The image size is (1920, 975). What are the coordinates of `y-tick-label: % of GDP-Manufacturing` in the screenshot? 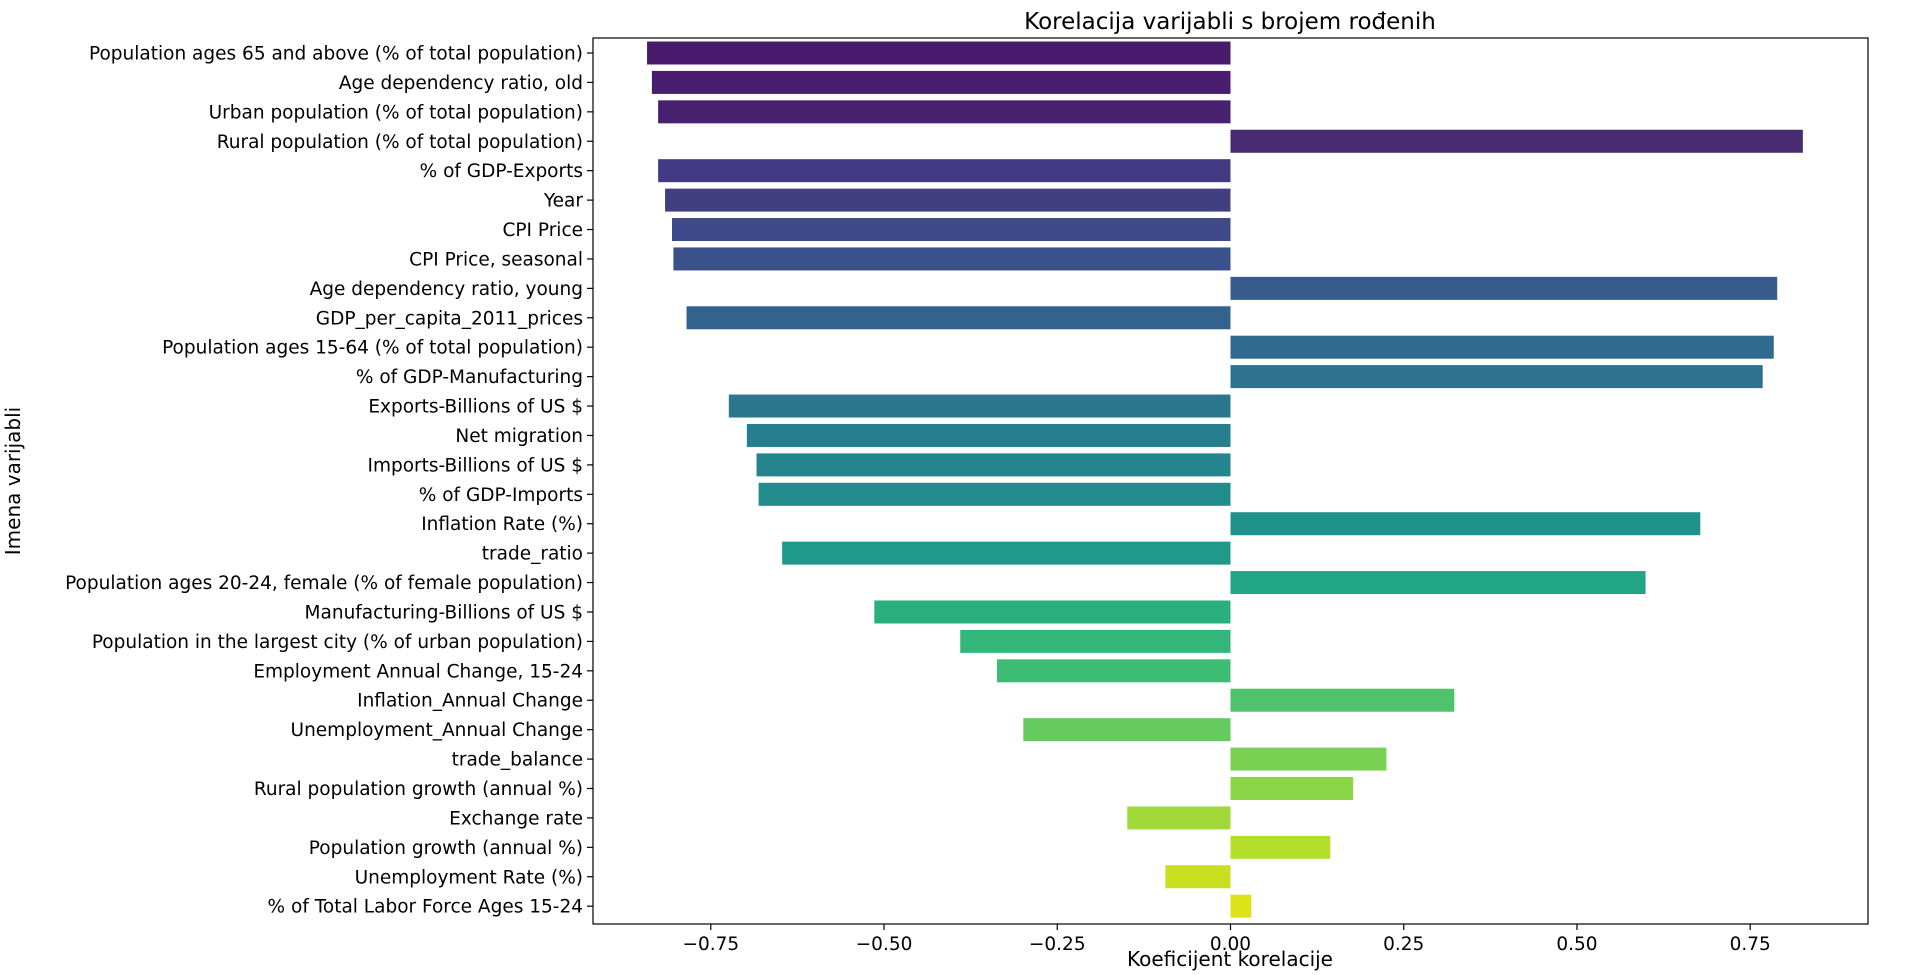 It's located at (469, 377).